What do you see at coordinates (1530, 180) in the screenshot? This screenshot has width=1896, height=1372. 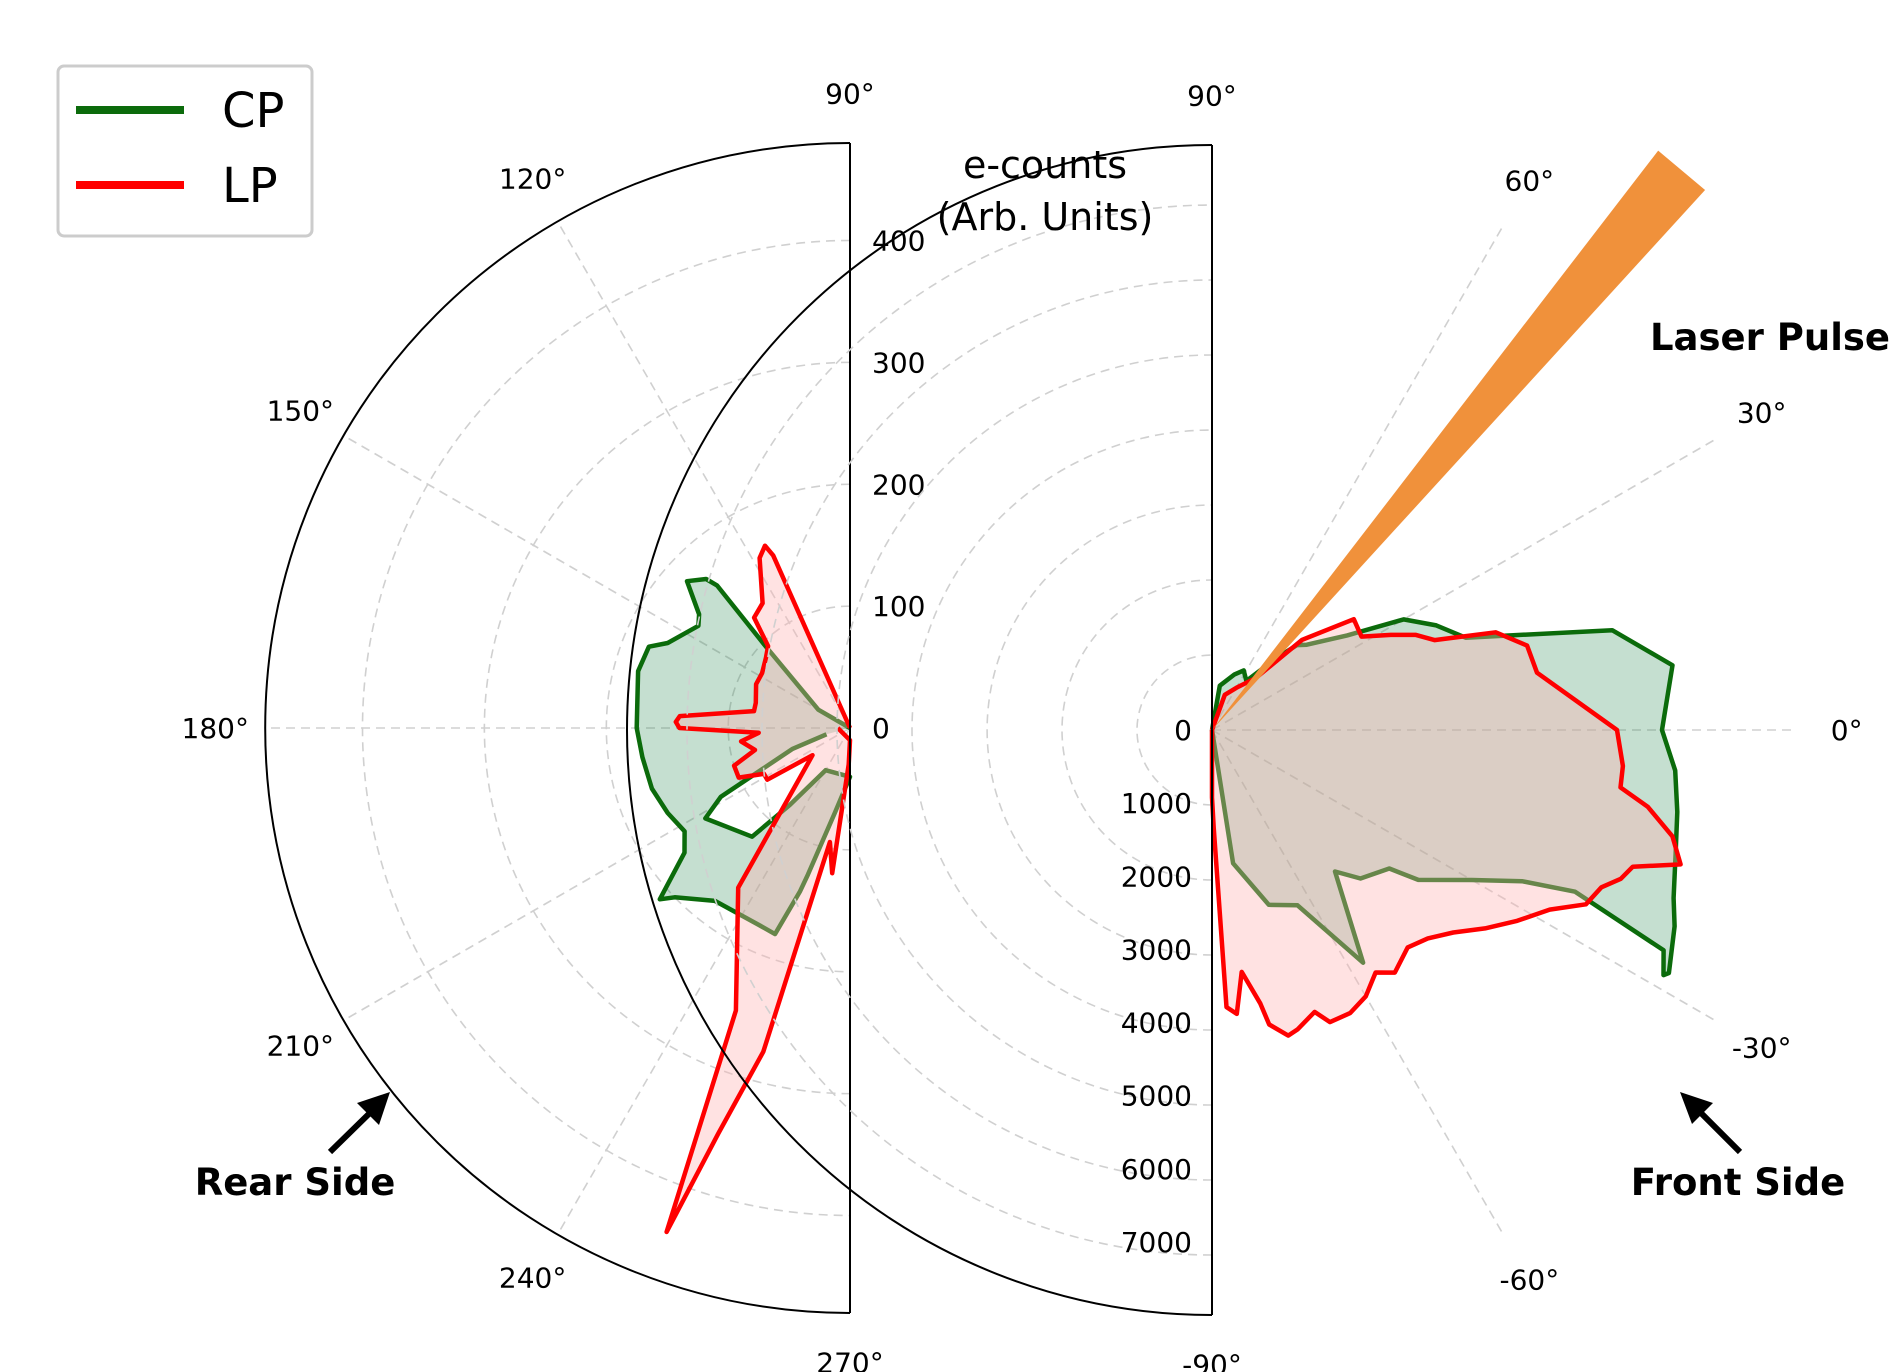 I see `front-theta-tick-label: 60°` at bounding box center [1530, 180].